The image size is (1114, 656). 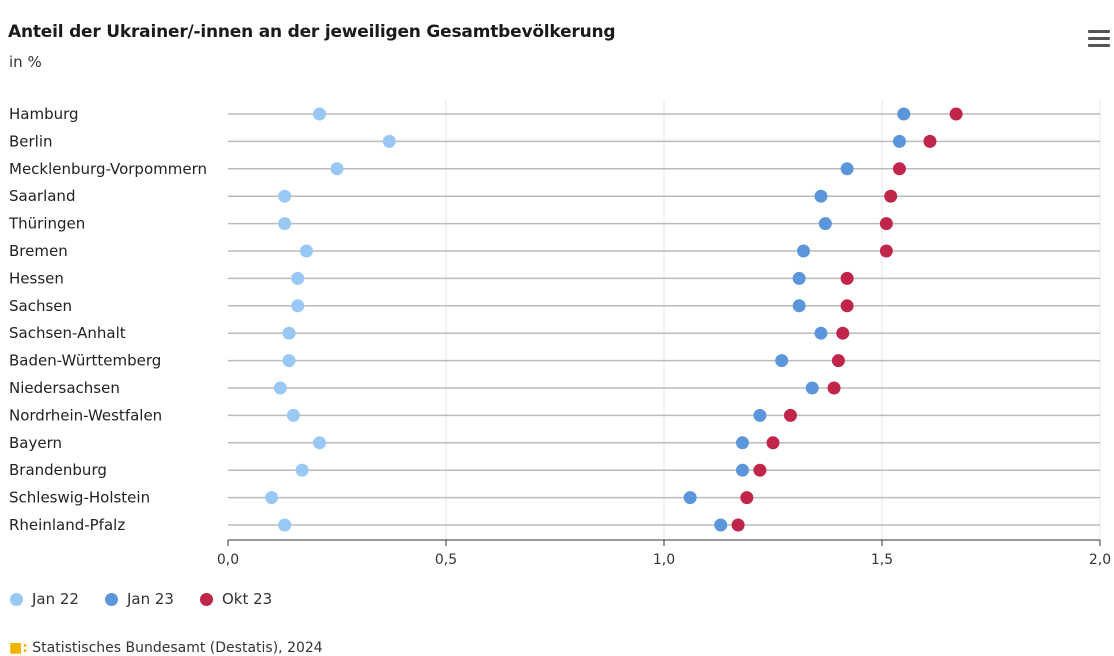 I want to click on x-tick-label: 0,5, so click(x=446, y=560).